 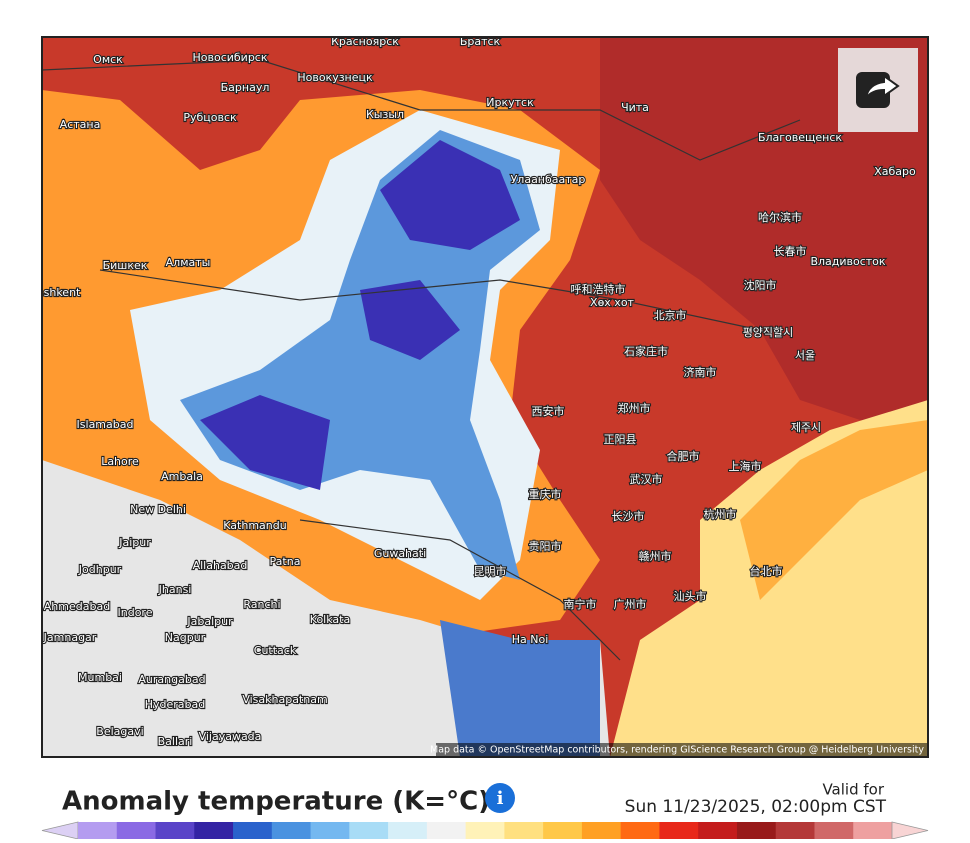 I want to click on share-button, so click(x=878, y=90).